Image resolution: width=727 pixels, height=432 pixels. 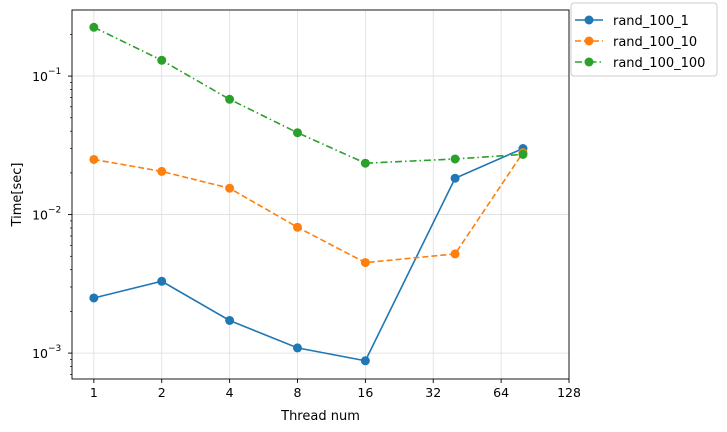 I want to click on y-tick-exponent: −1, so click(x=54, y=72).